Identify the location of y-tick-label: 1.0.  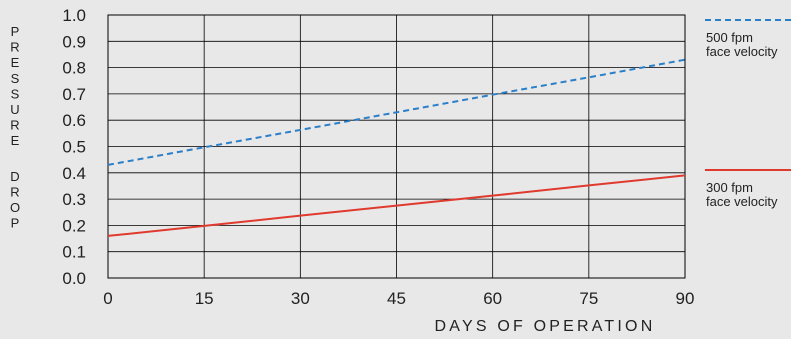
(74, 15).